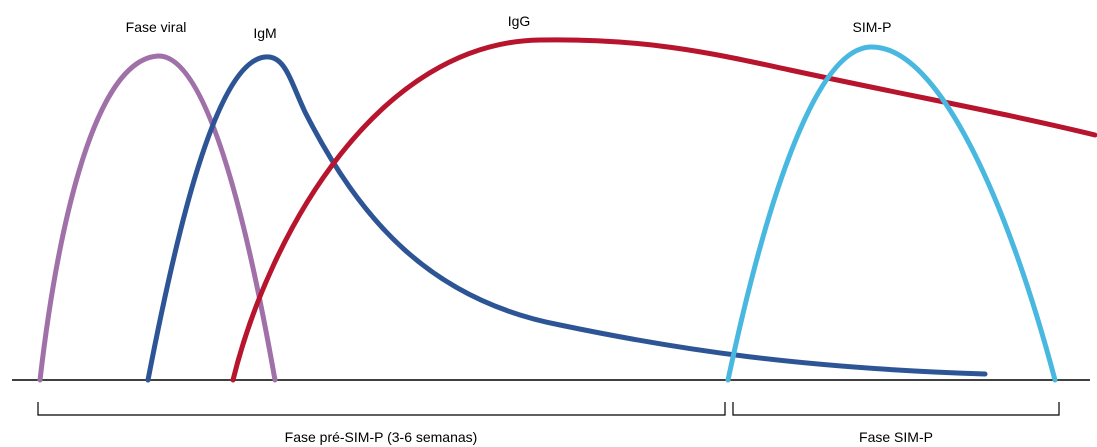 Image resolution: width=1097 pixels, height=447 pixels. Describe the element at coordinates (519, 21) in the screenshot. I see `label-igg: IgG` at that location.